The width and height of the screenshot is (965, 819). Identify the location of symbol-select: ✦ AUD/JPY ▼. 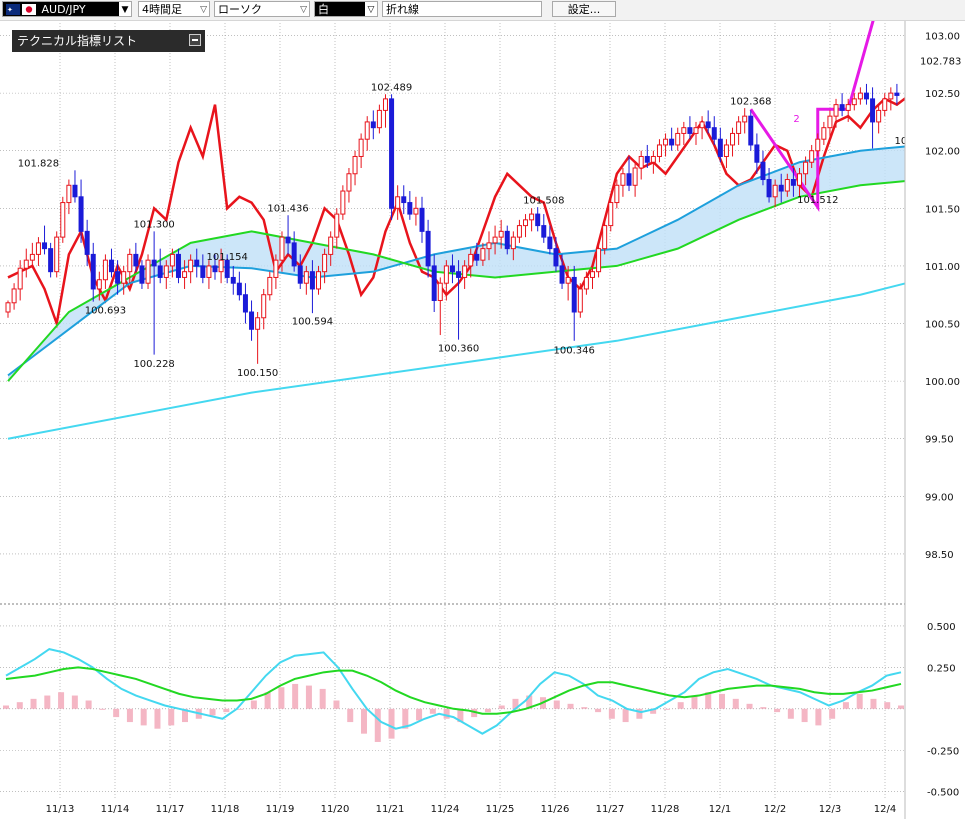
(67, 9).